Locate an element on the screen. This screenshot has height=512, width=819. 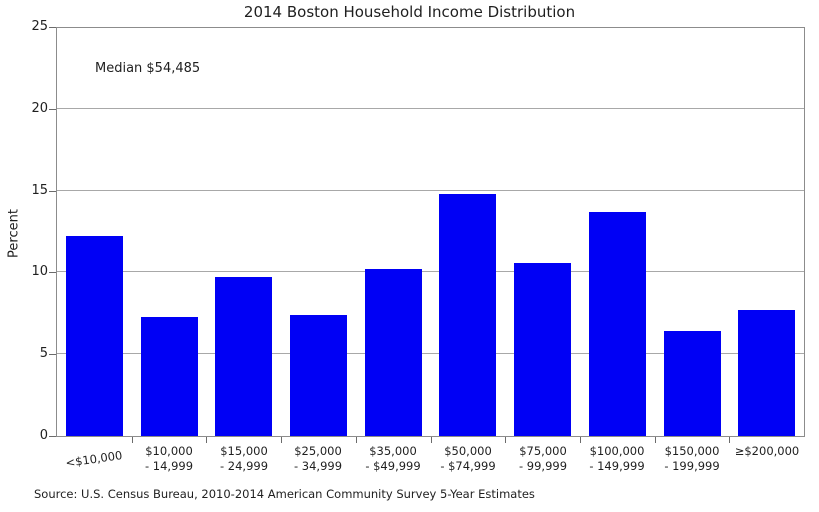
x-tick-label: $25,000 - 34,999 is located at coordinates (318, 458).